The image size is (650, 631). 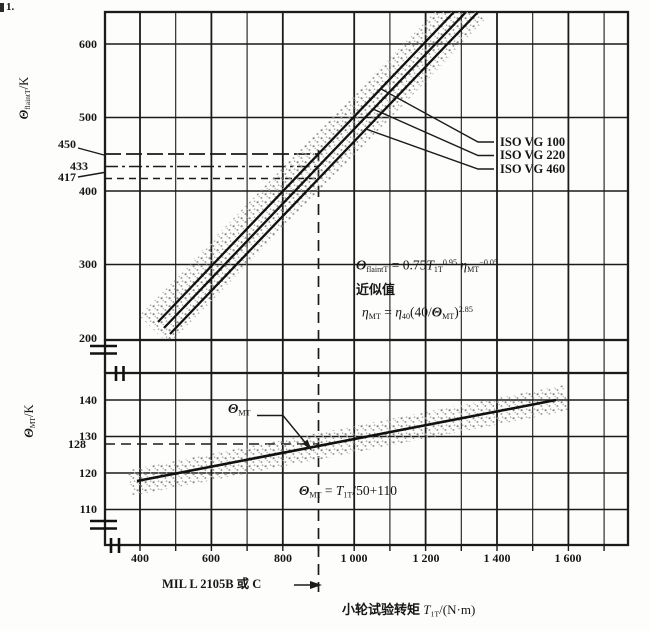 What do you see at coordinates (107, 448) in the screenshot?
I see `axis-break-marks` at bounding box center [107, 448].